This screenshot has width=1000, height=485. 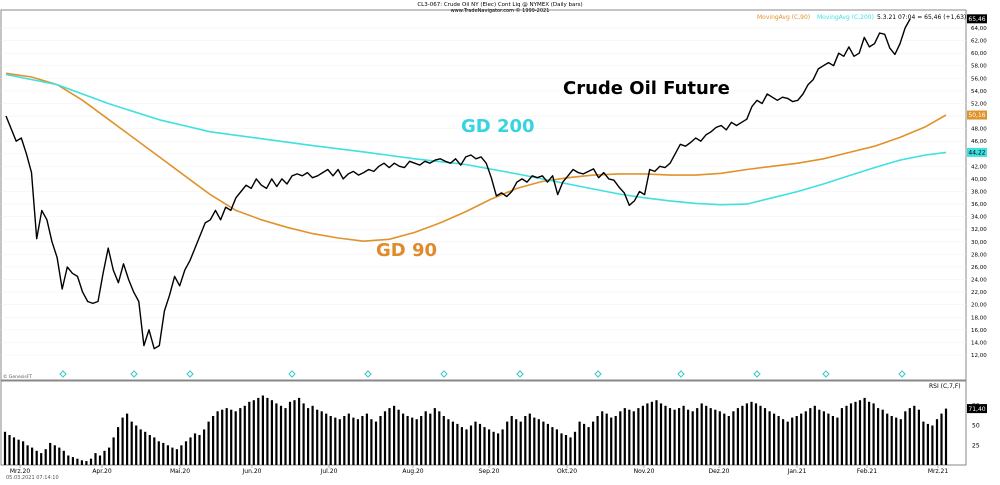 I want to click on price-y-tick-label: 24,00, so click(x=979, y=281).